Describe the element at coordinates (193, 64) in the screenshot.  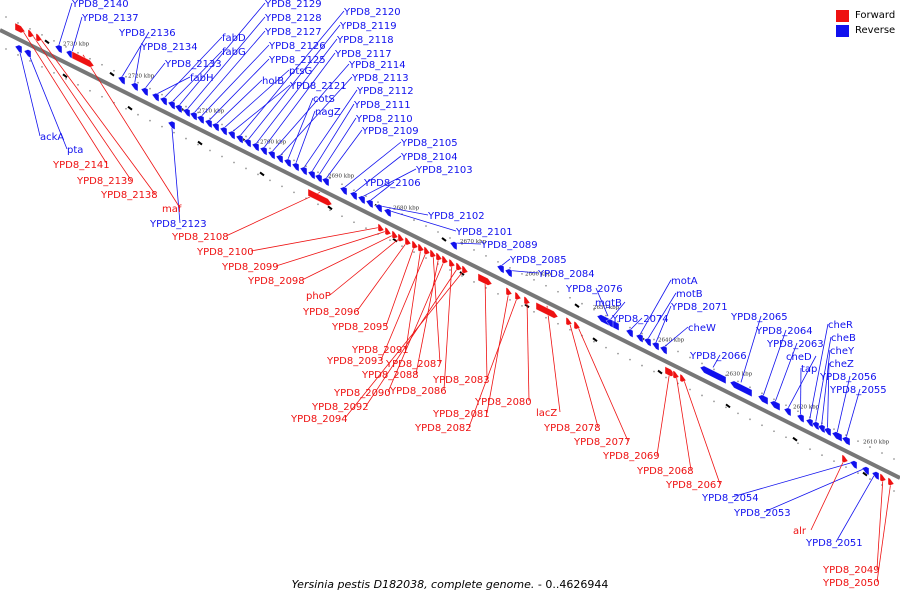
I see `label-ypd8-2133: YPD8_2133` at that location.